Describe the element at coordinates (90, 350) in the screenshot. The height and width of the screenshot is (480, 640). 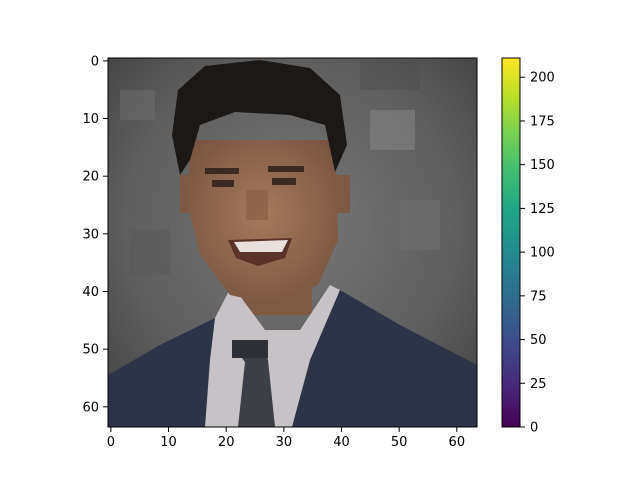
I see `y-tick-label: 50` at that location.